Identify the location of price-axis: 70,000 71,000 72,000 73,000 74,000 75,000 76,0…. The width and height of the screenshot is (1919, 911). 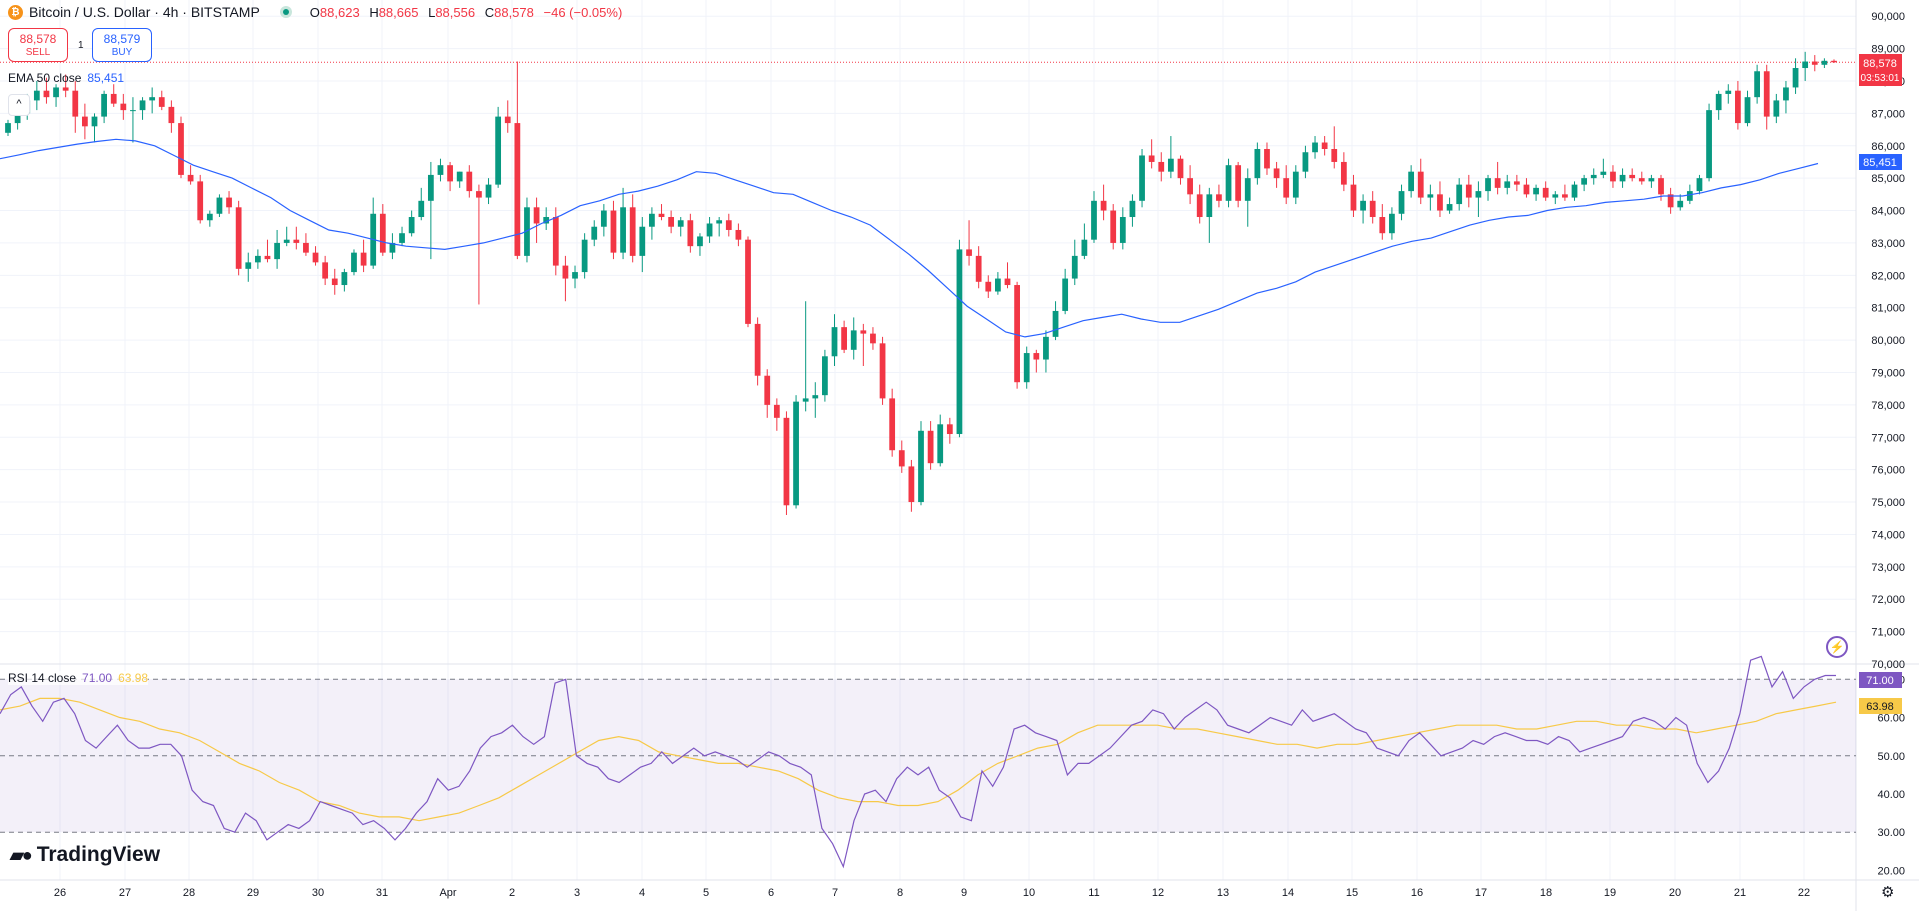
(1888, 341).